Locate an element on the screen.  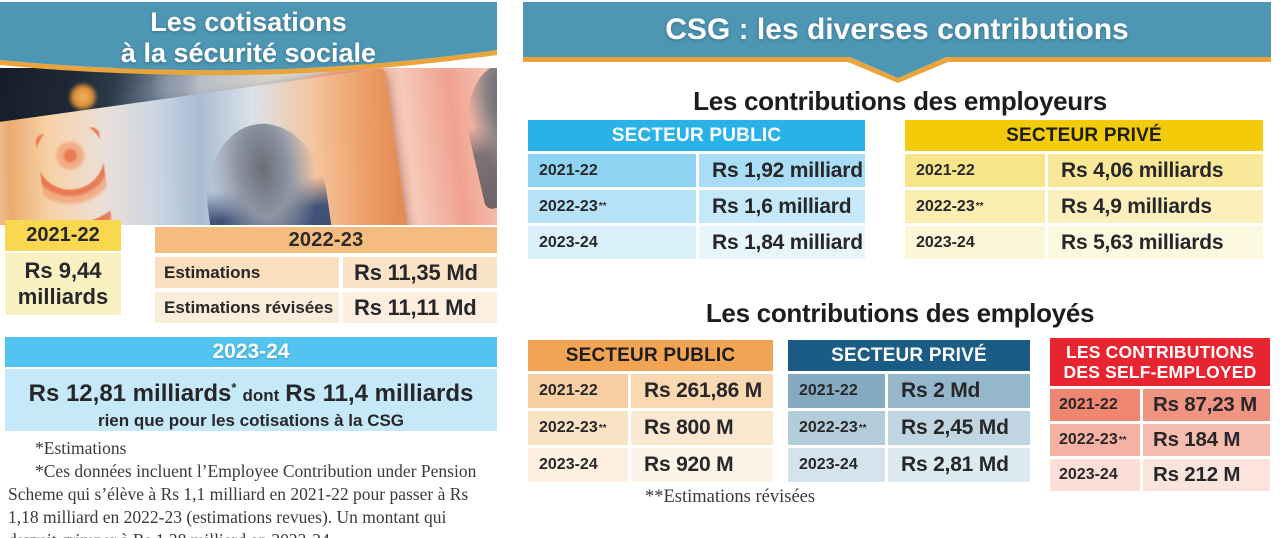
employers-heading: Les contributions des employeurs is located at coordinates (900, 101).